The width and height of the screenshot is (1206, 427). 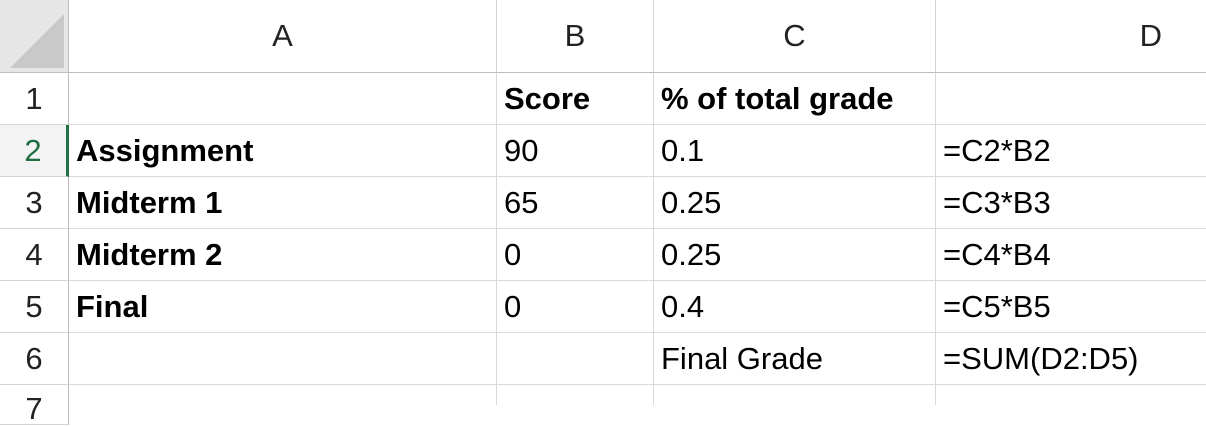 I want to click on cell-b2: 90, so click(x=575, y=151).